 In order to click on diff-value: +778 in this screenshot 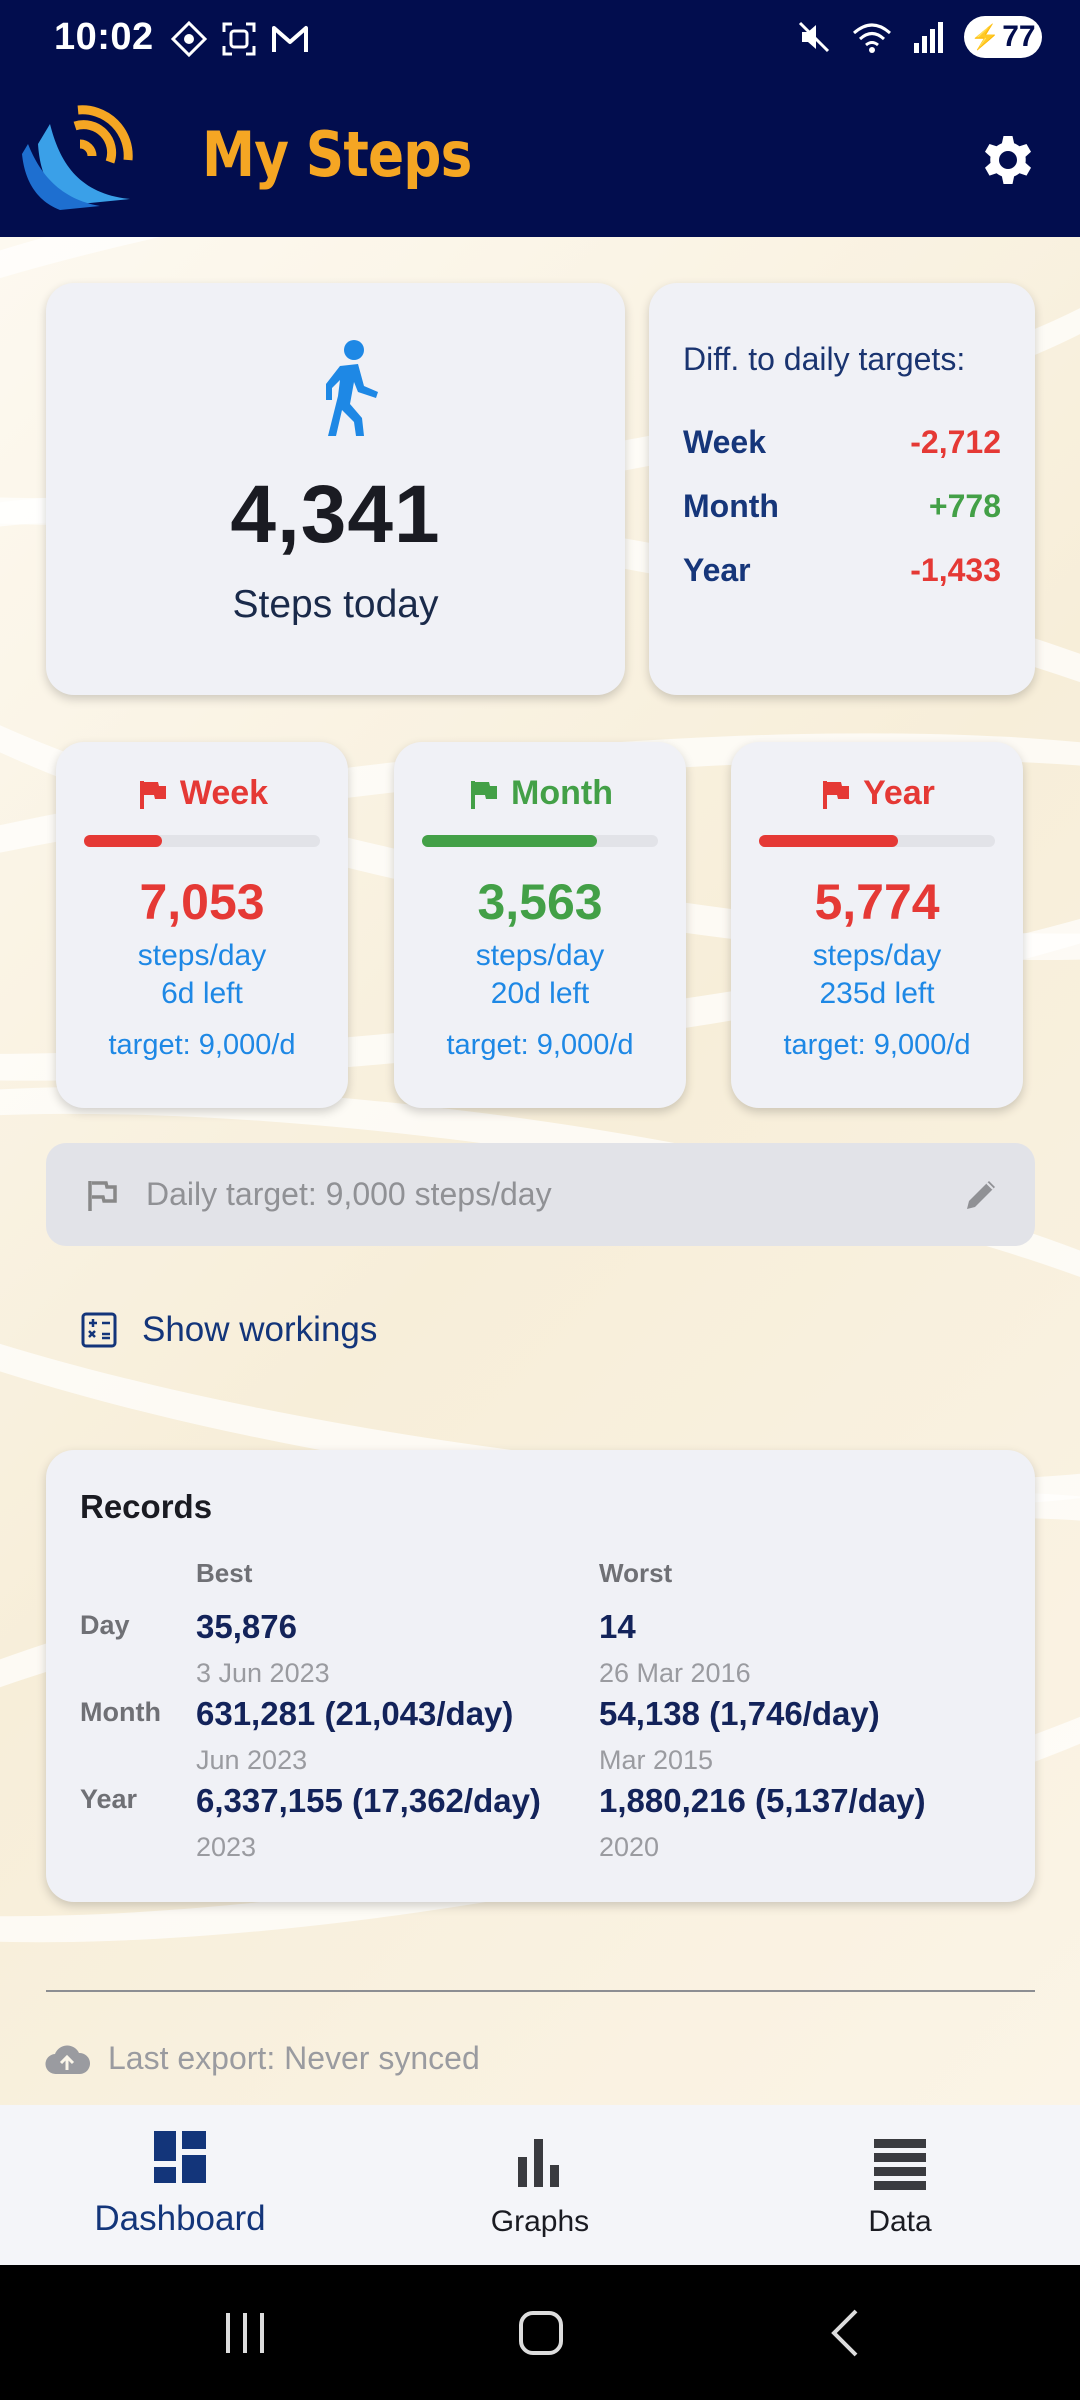, I will do `click(964, 505)`.